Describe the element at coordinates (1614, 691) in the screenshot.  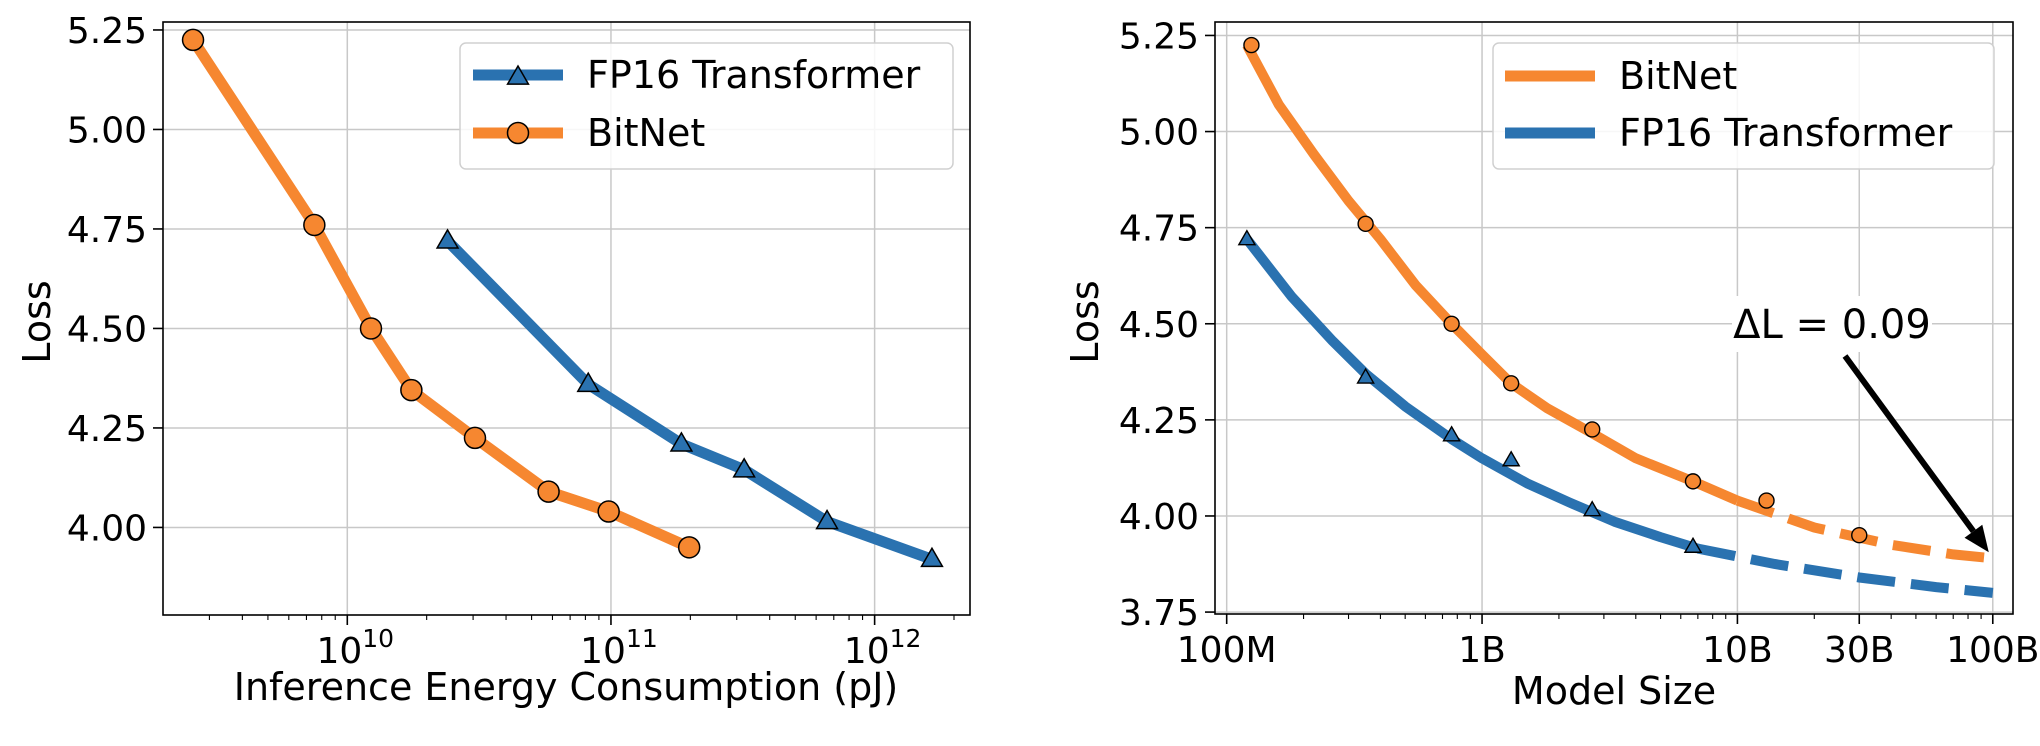
I see `size-chart-x-axis-label: Model Size` at that location.